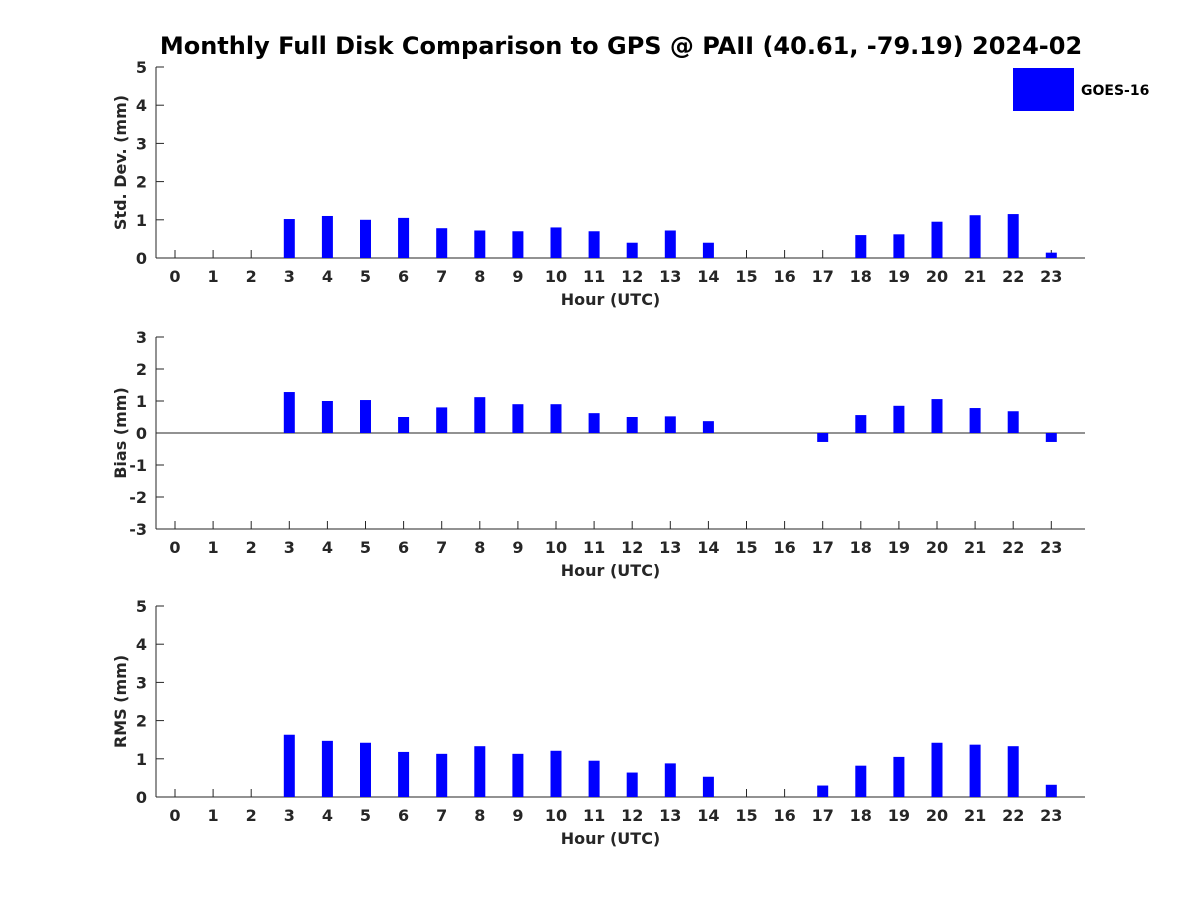 This screenshot has width=1200, height=900. What do you see at coordinates (138, 529) in the screenshot?
I see `y-tick-label: -3` at bounding box center [138, 529].